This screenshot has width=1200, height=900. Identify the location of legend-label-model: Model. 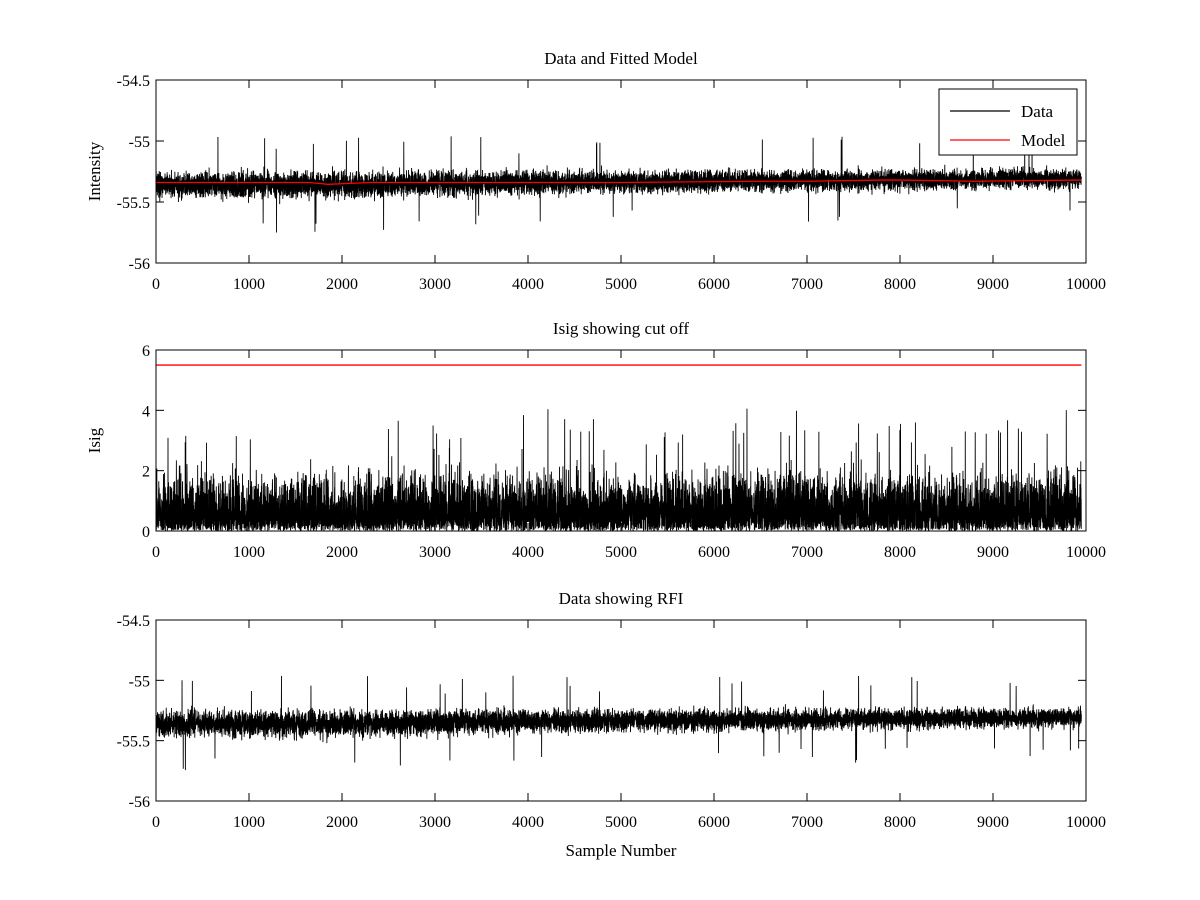
(1043, 140).